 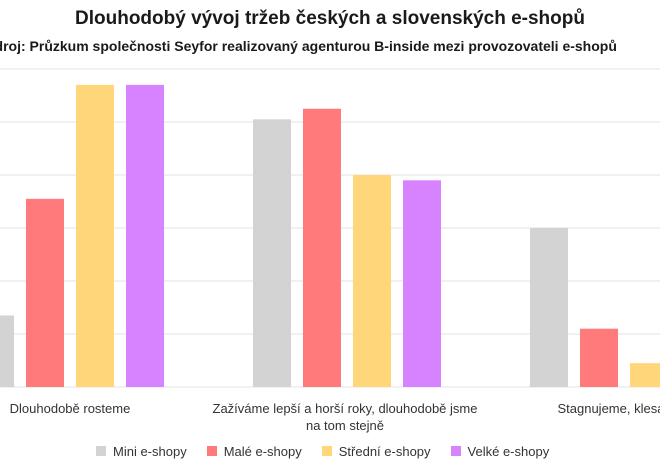 I want to click on legend-label: Střední e-shopy, so click(x=384, y=451).